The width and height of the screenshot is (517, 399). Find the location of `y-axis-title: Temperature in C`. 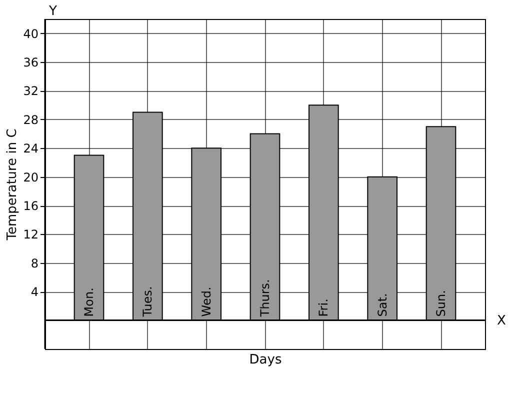

y-axis-title: Temperature in C is located at coordinates (12, 185).